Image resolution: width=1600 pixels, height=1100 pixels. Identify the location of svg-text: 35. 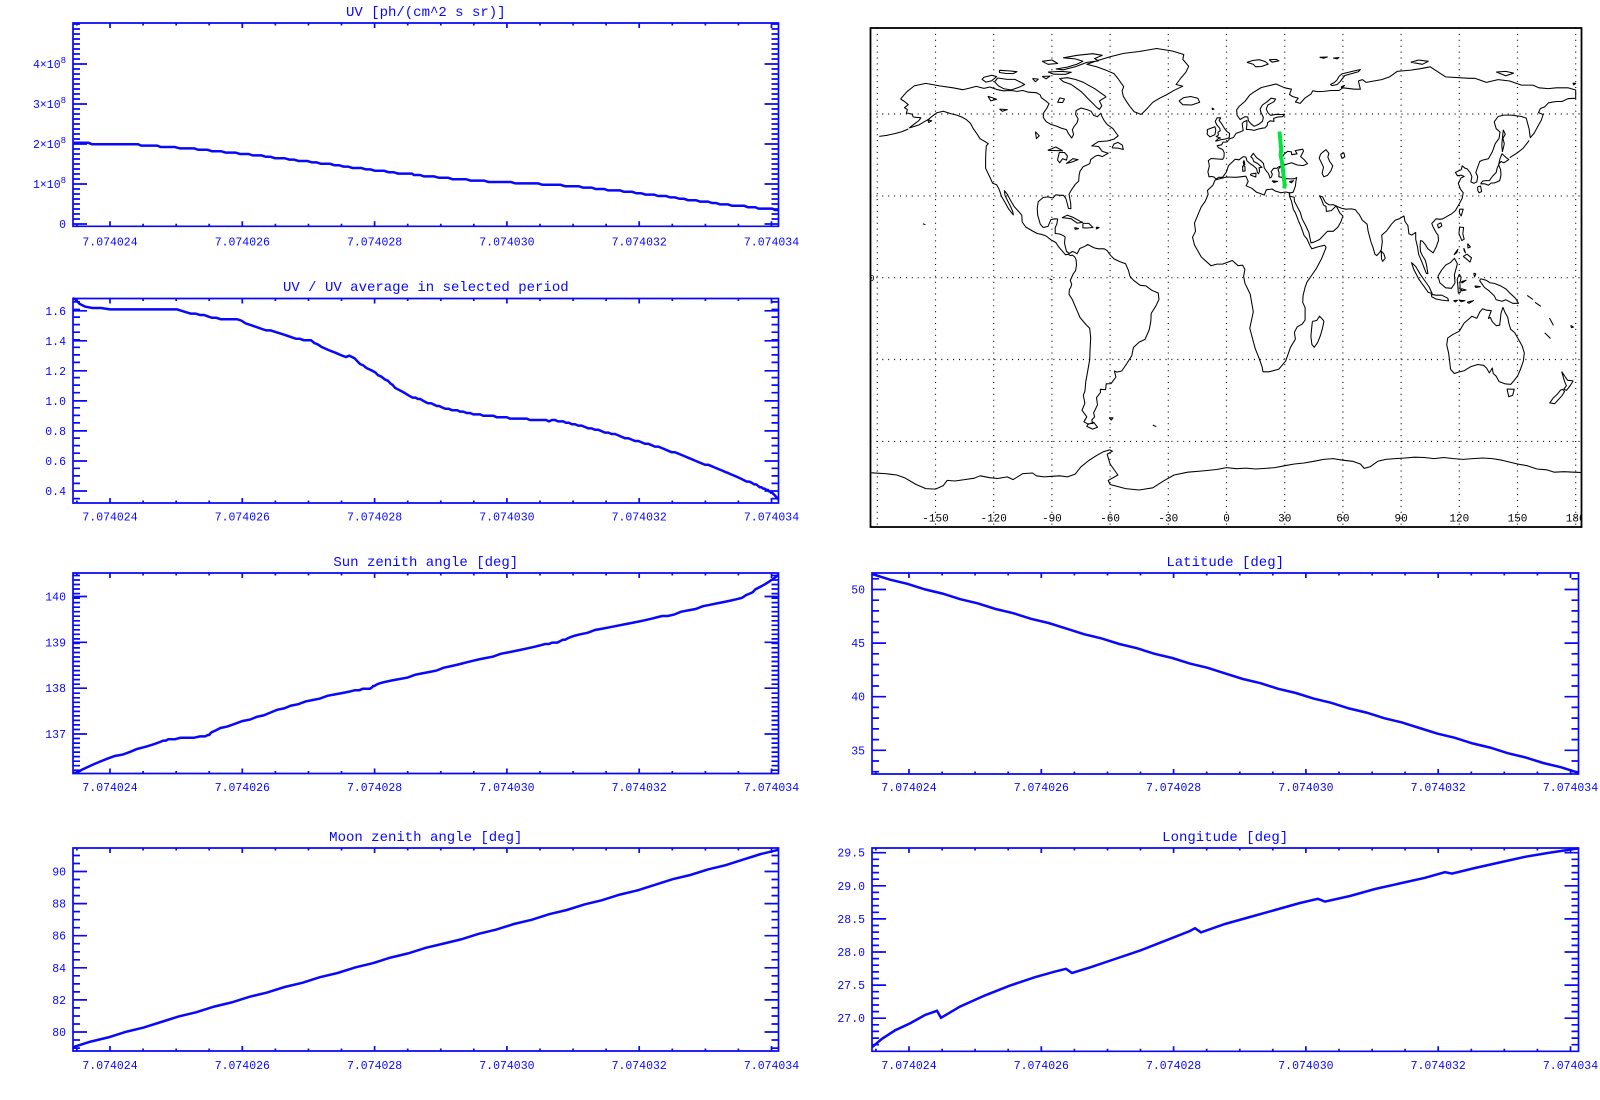
(858, 751).